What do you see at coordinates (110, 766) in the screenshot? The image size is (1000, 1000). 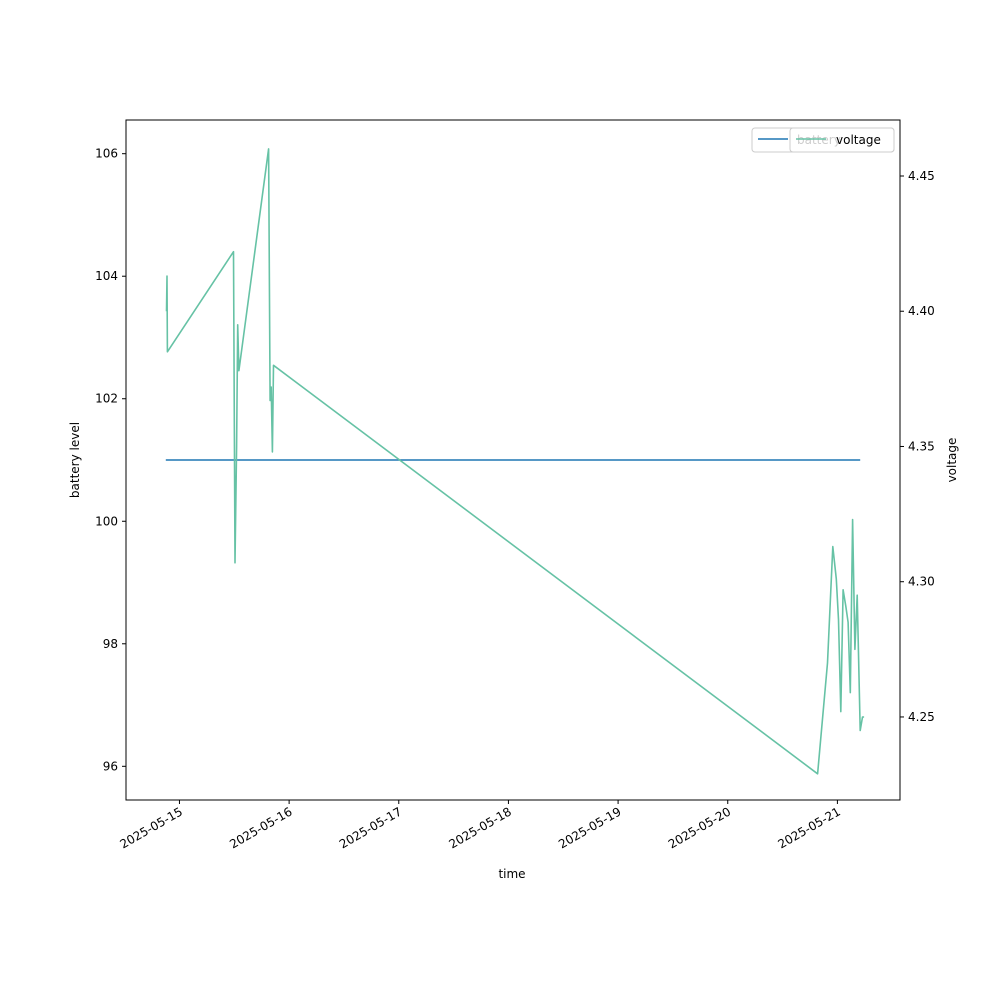 I see `y-left-tick-label: 96` at bounding box center [110, 766].